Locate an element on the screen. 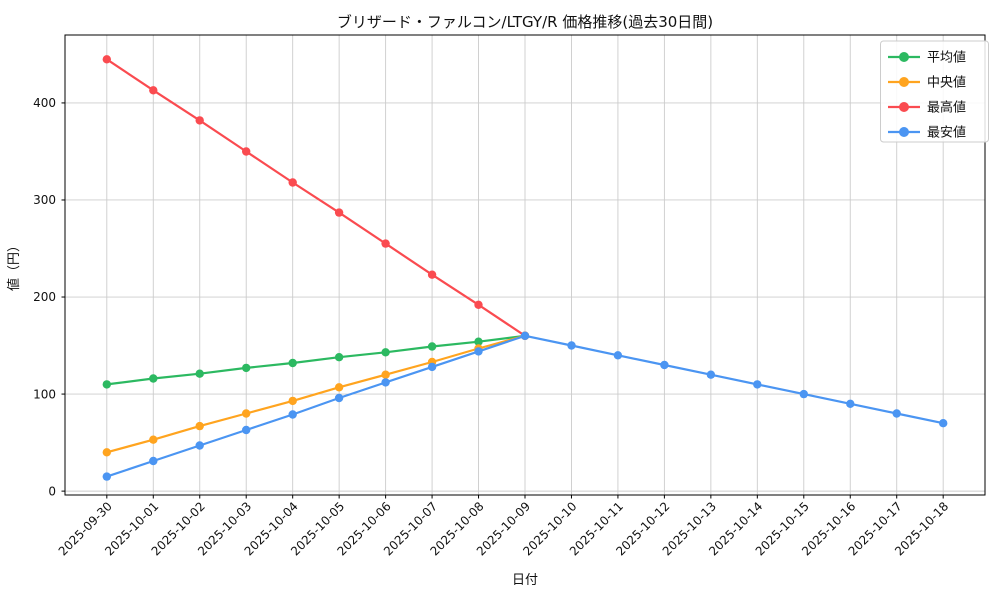  y-axis-label: 値（円） is located at coordinates (14, 265).